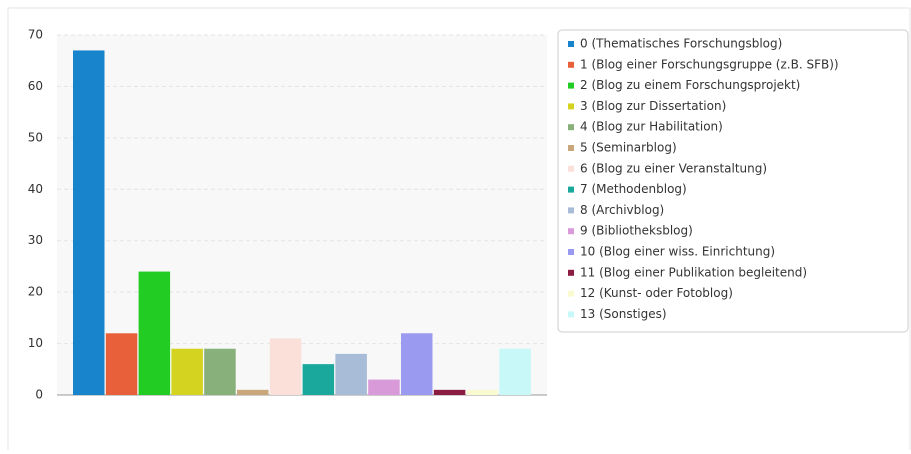 The image size is (911, 454). I want to click on legend-label: 13 (Sonstiges), so click(623, 314).